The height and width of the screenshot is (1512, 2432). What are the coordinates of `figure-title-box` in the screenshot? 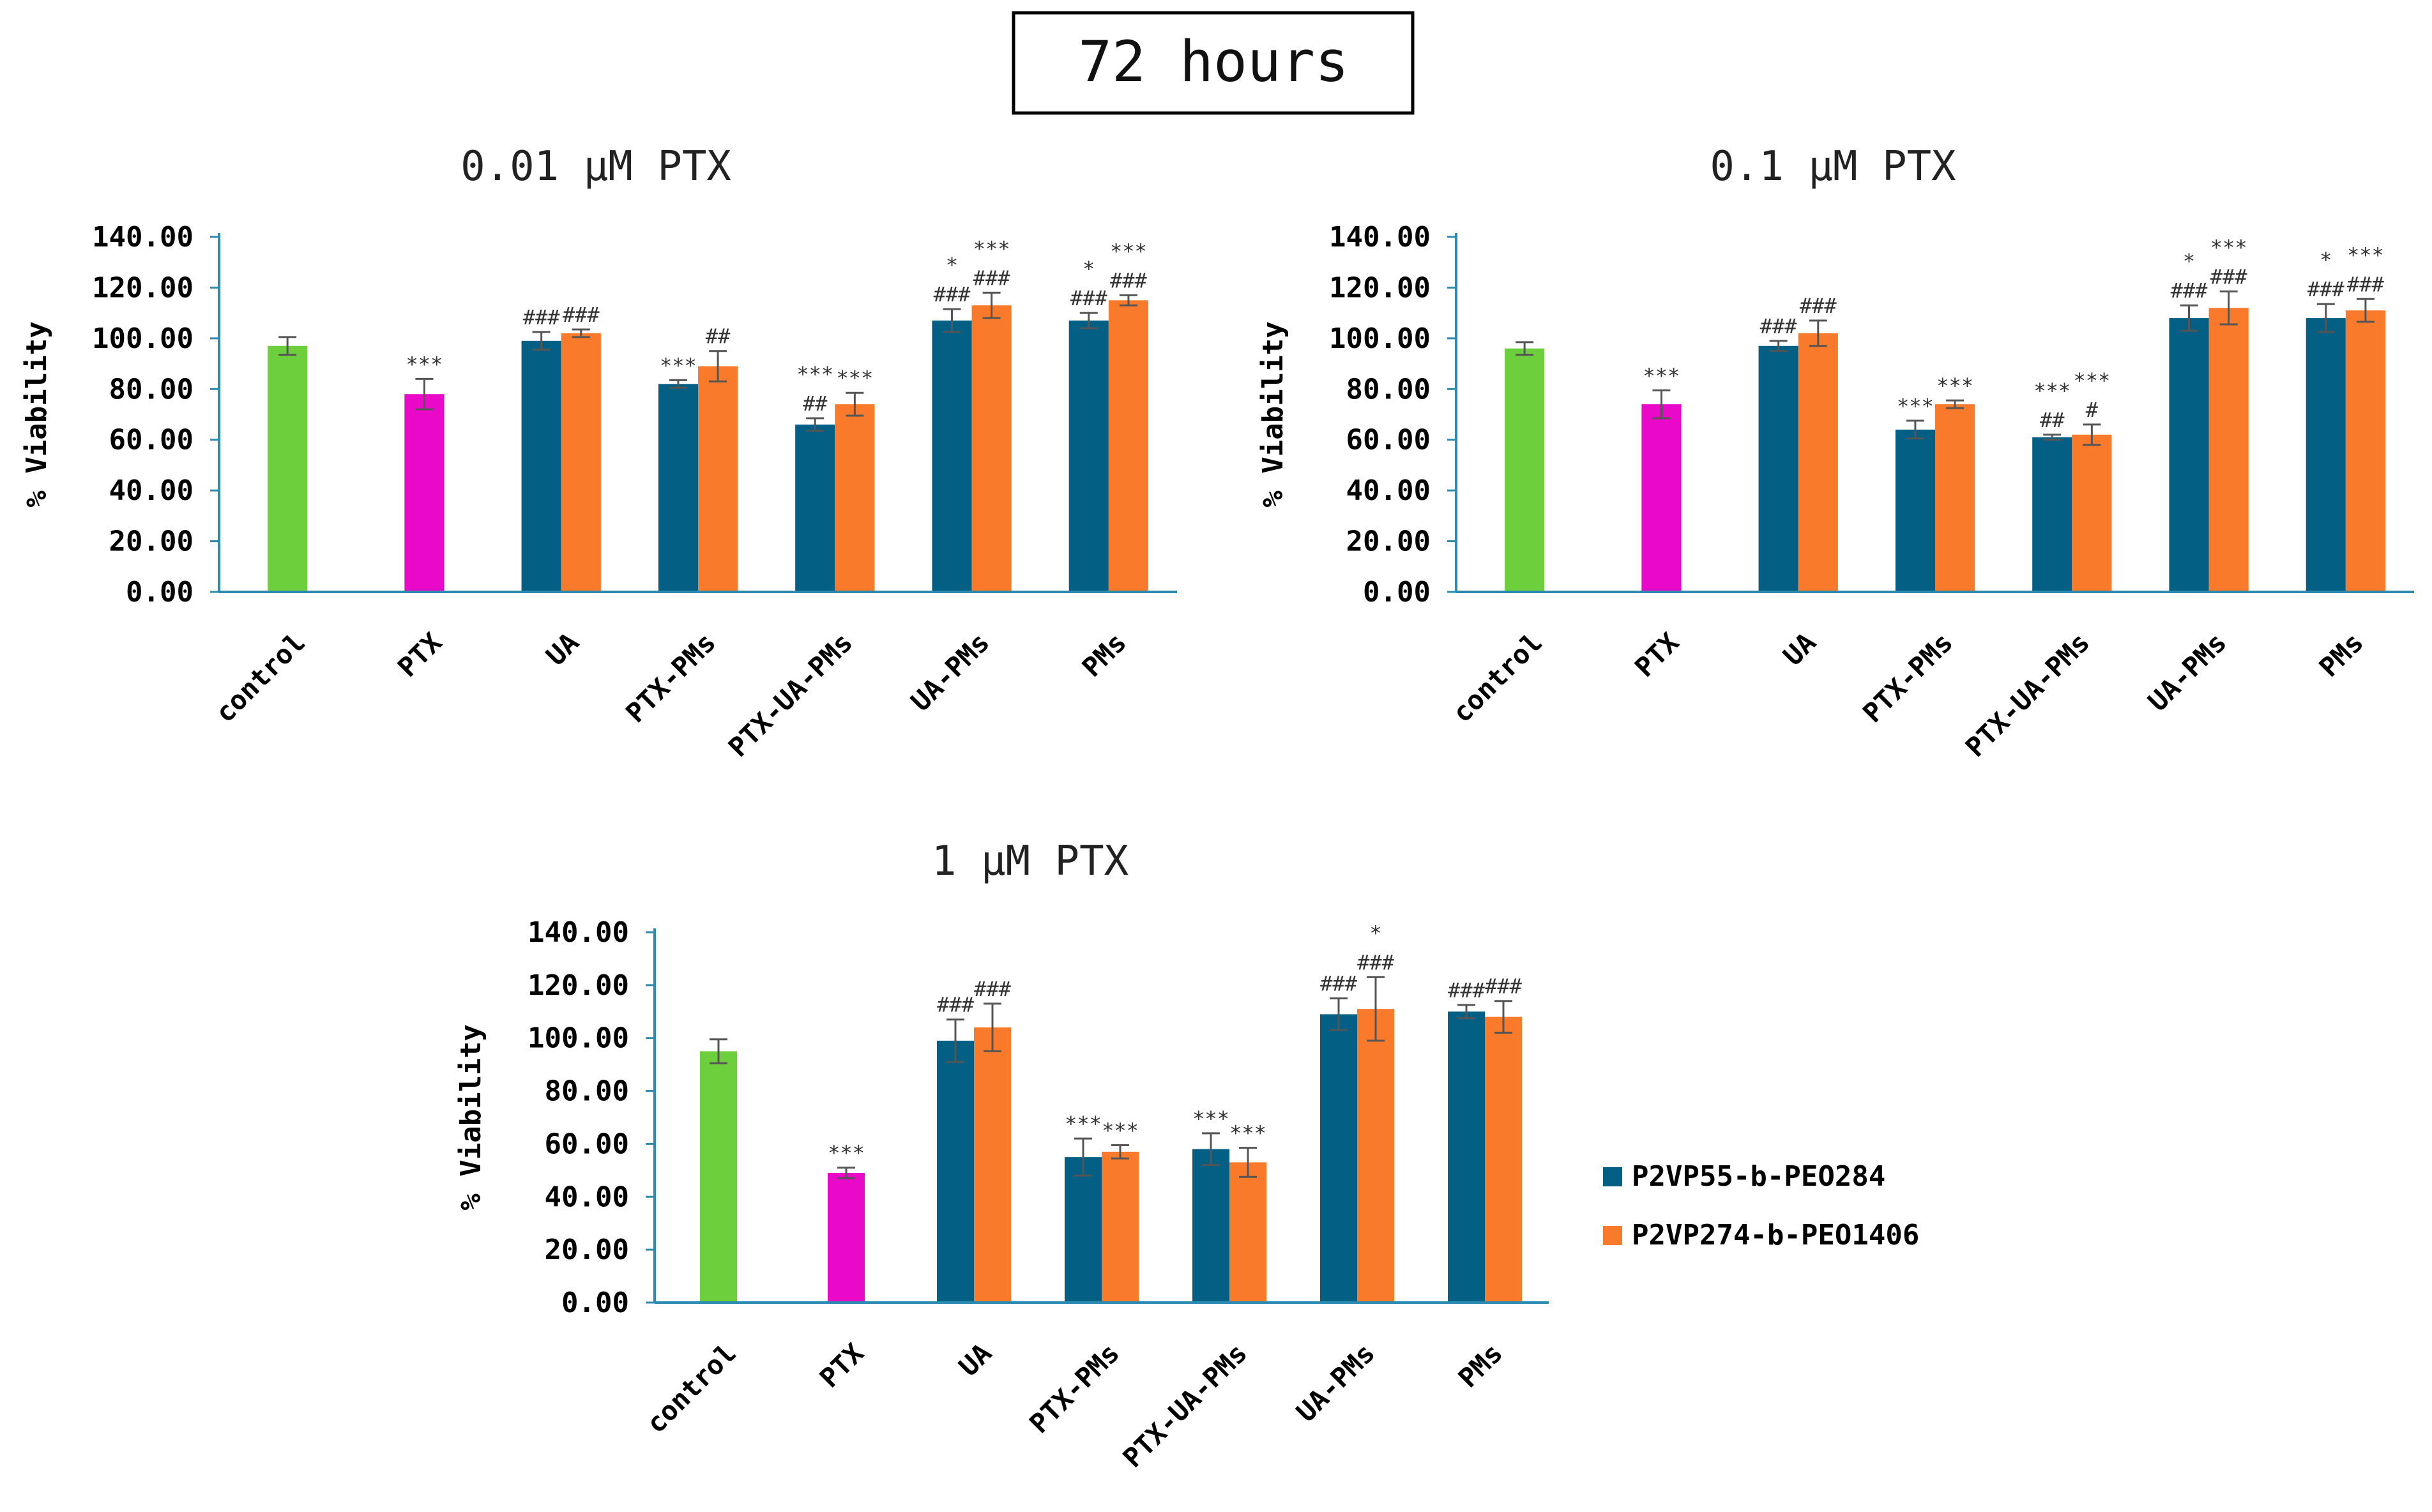 It's located at (1213, 63).